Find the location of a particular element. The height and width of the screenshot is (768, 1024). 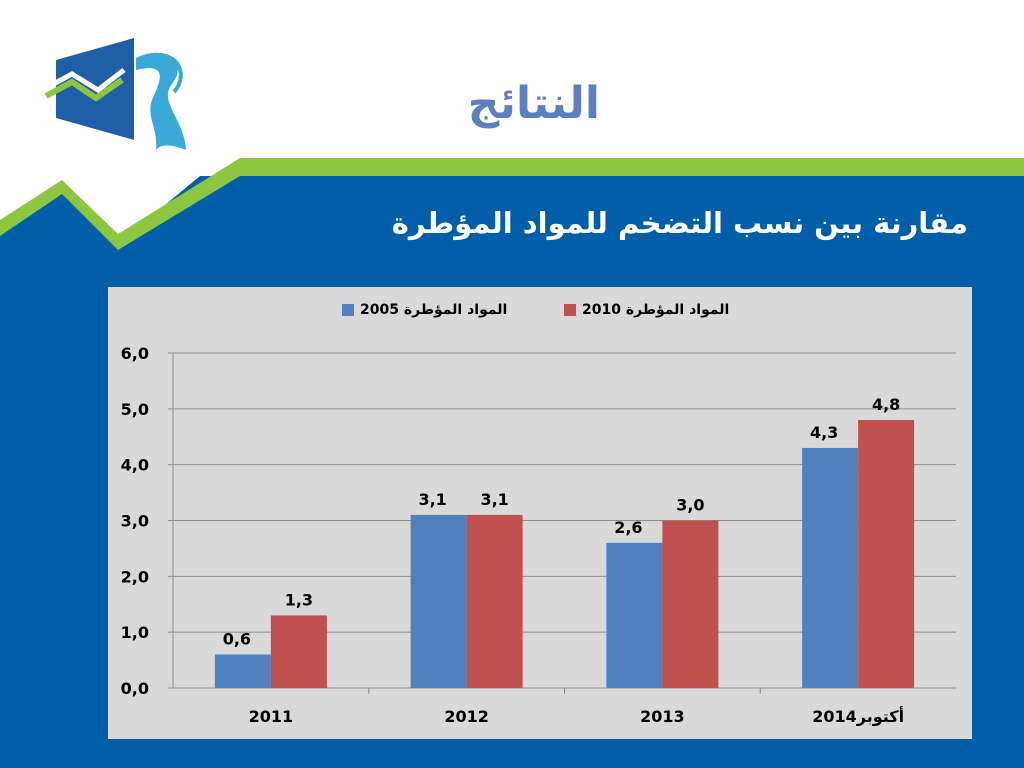

y-tick-label: 0,0 is located at coordinates (135, 688).